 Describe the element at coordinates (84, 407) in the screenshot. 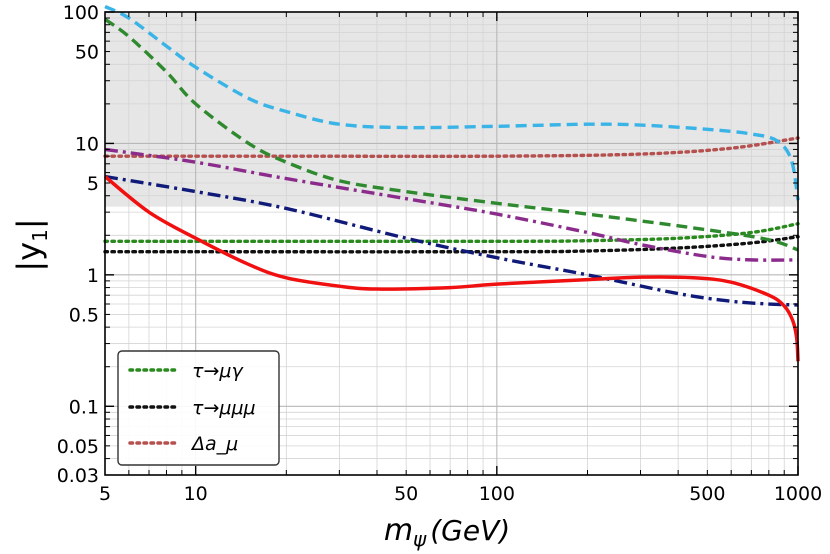

I see `y-tick-label: 0.1` at that location.